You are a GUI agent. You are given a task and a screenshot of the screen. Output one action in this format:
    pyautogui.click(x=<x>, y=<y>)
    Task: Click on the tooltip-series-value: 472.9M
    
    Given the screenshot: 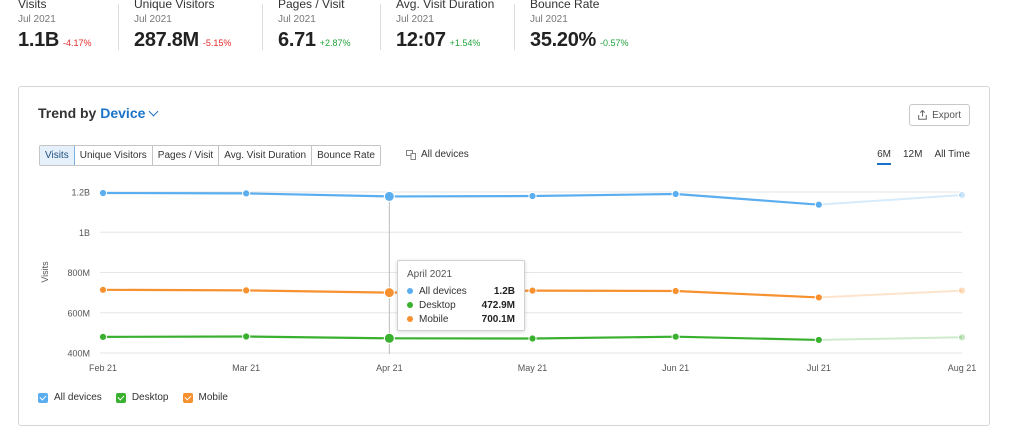 What is the action you would take?
    pyautogui.click(x=498, y=305)
    